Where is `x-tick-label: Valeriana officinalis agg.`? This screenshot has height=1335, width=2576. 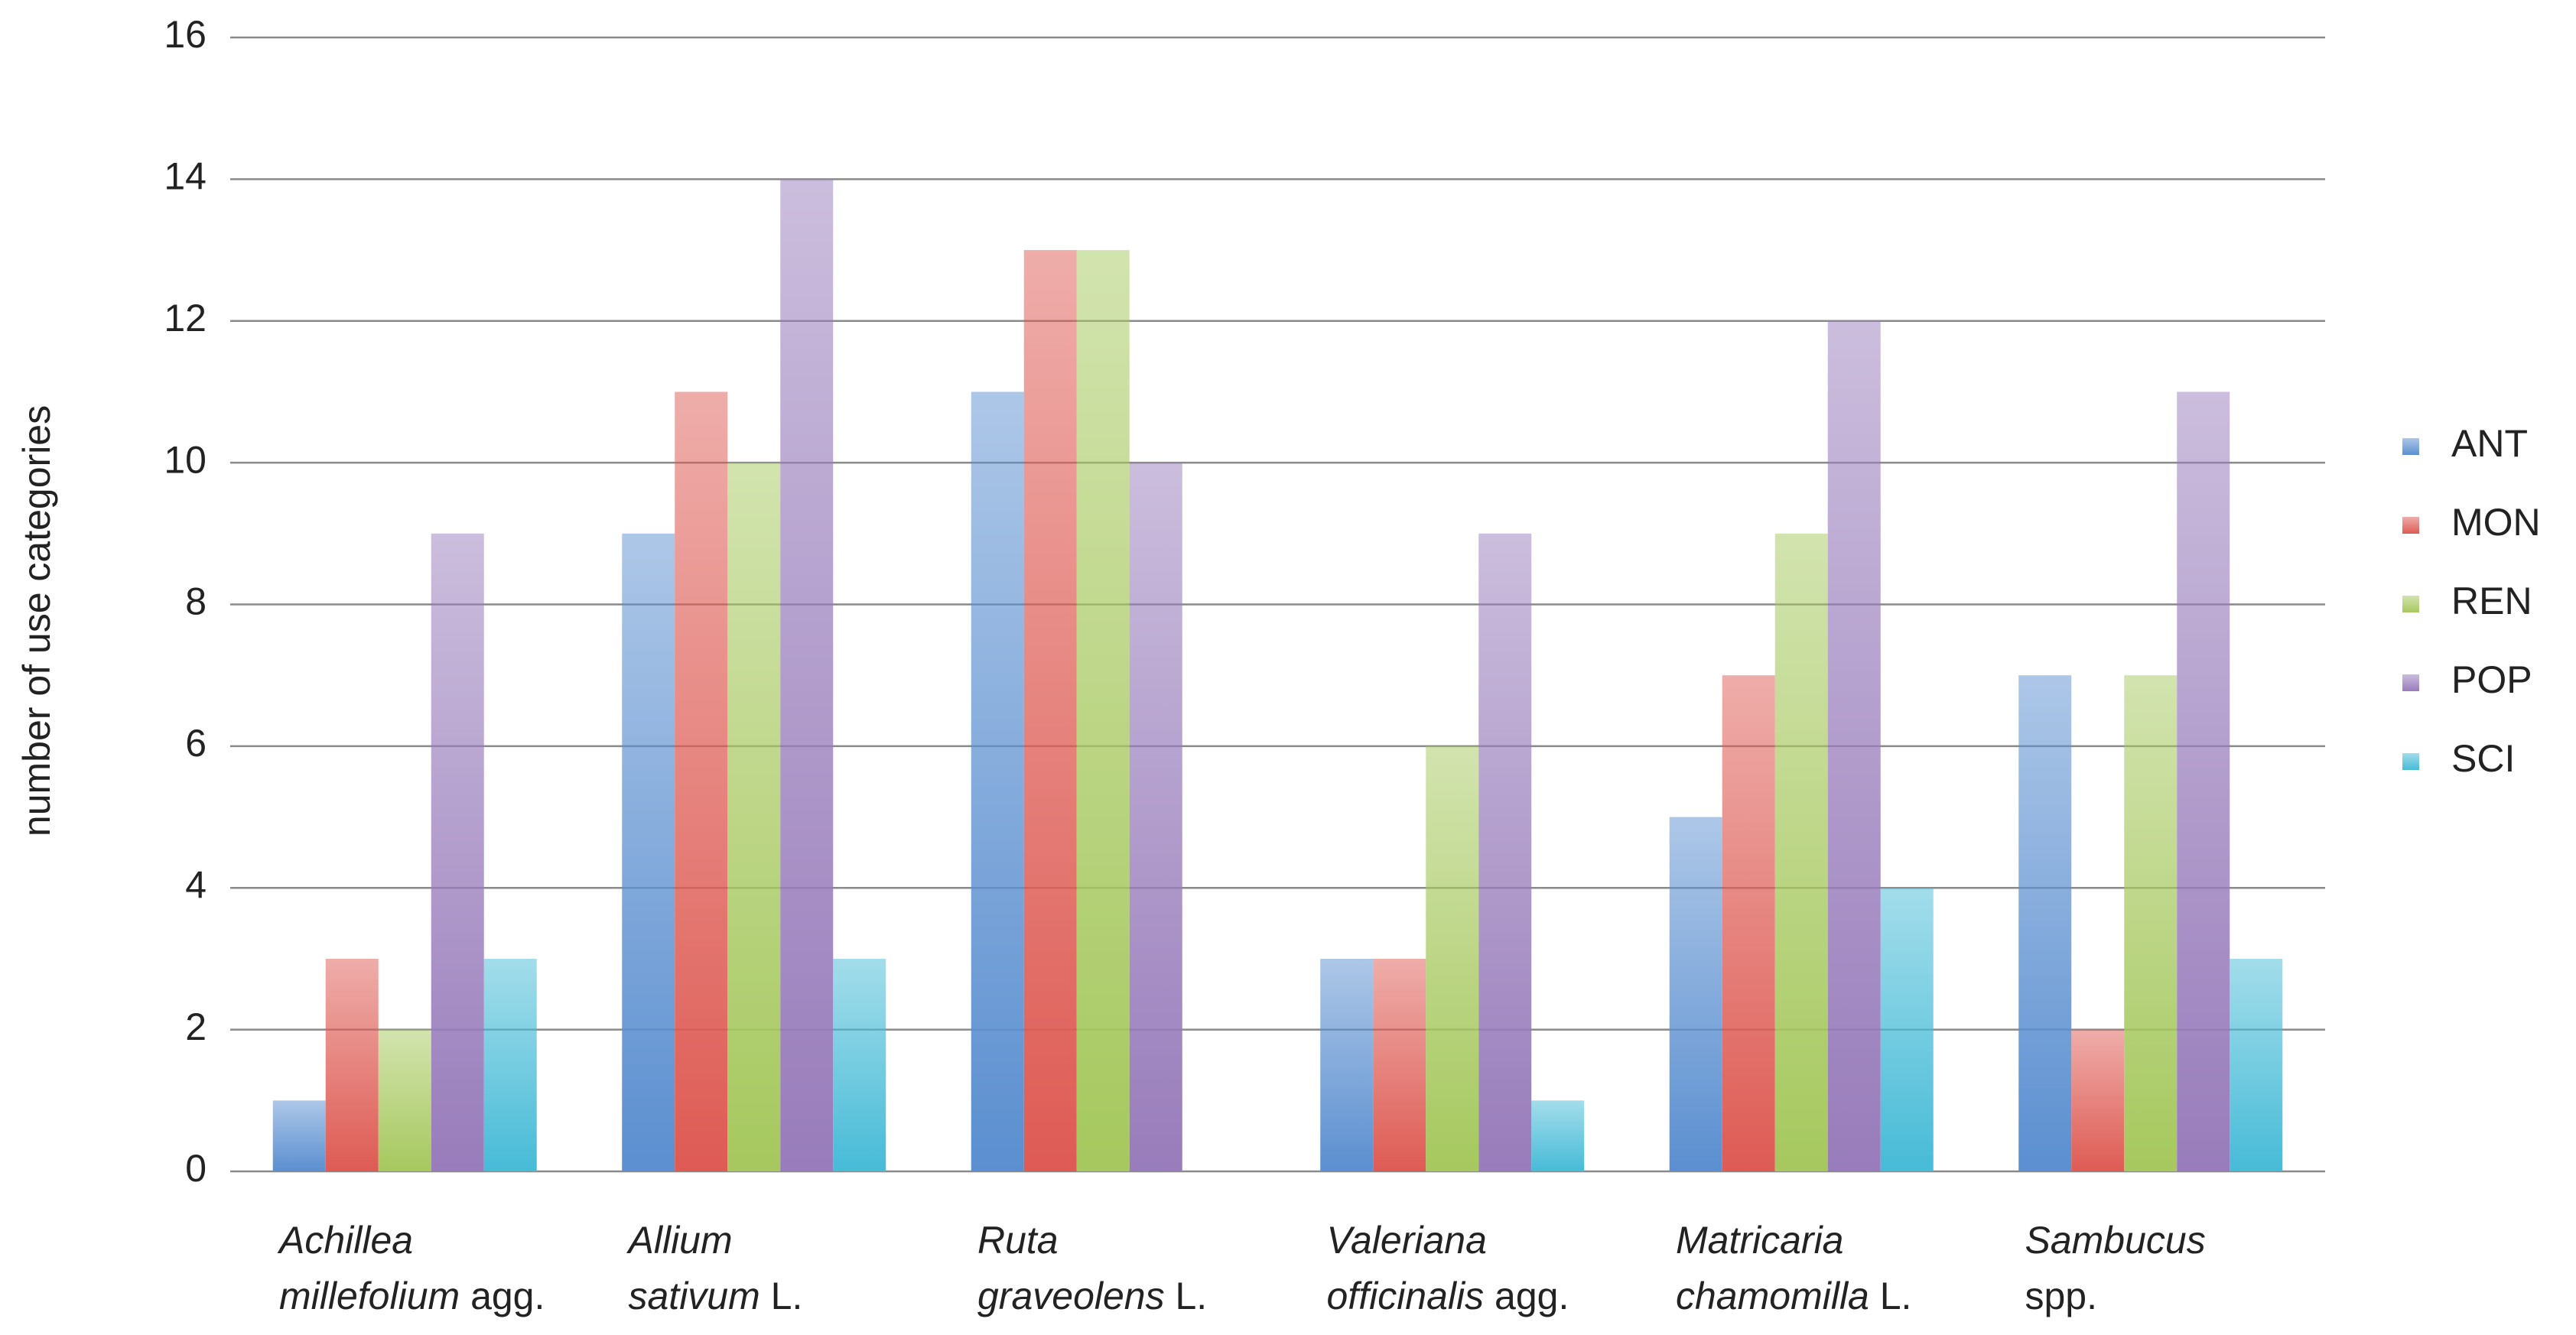 x-tick-label: Valeriana officinalis agg. is located at coordinates (1448, 1268).